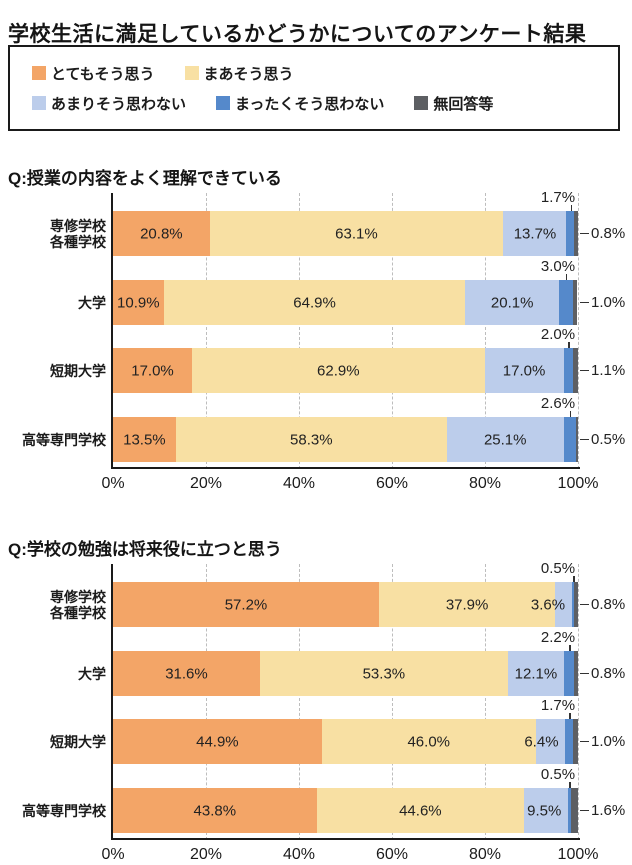 Image resolution: width=632 pixels, height=865 pixels. What do you see at coordinates (558, 403) in the screenshot?
I see `callout-value-above: 2.6%` at bounding box center [558, 403].